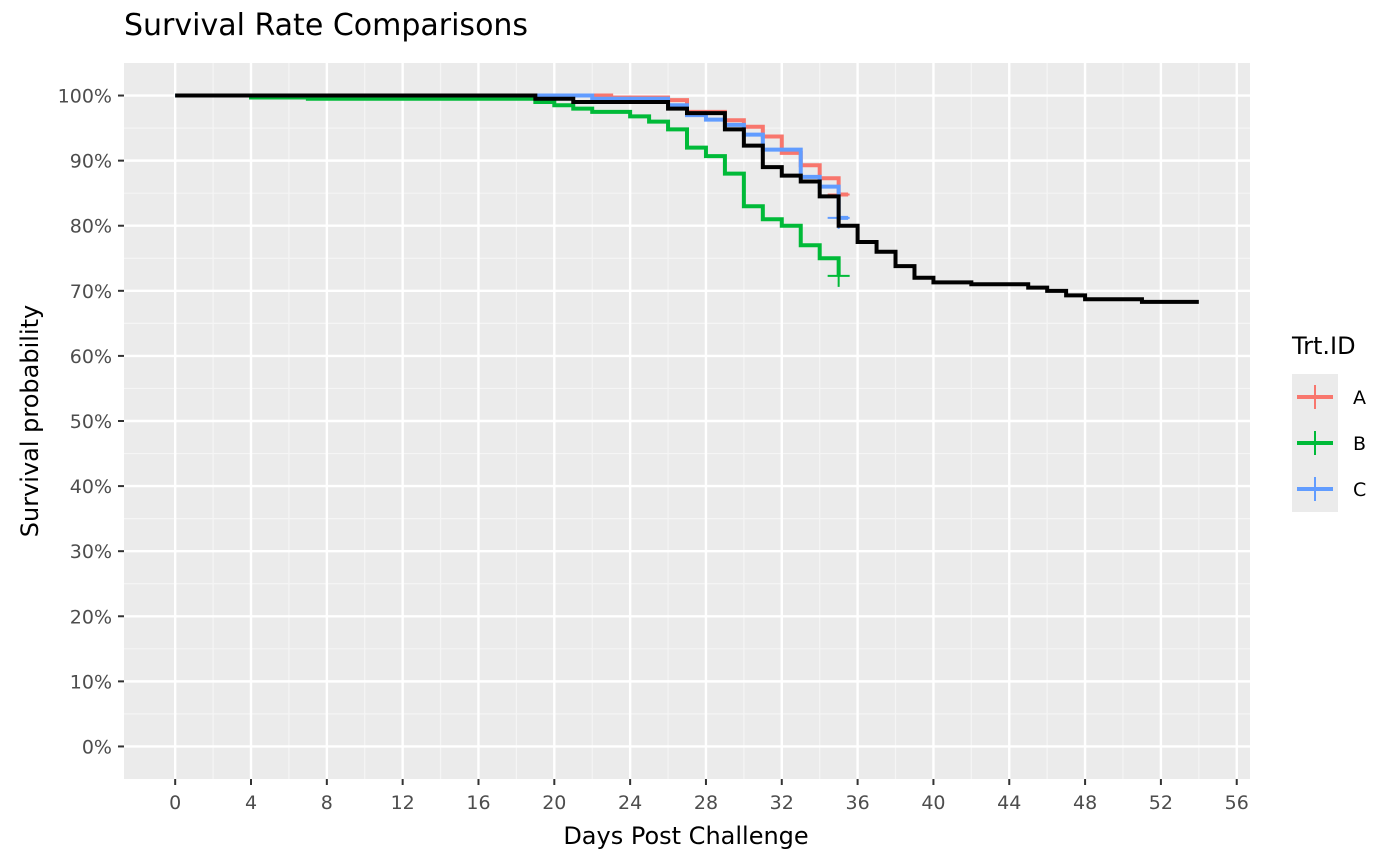 The height and width of the screenshot is (866, 1400). What do you see at coordinates (685, 836) in the screenshot?
I see `x-axis-title: Days Post Challenge` at bounding box center [685, 836].